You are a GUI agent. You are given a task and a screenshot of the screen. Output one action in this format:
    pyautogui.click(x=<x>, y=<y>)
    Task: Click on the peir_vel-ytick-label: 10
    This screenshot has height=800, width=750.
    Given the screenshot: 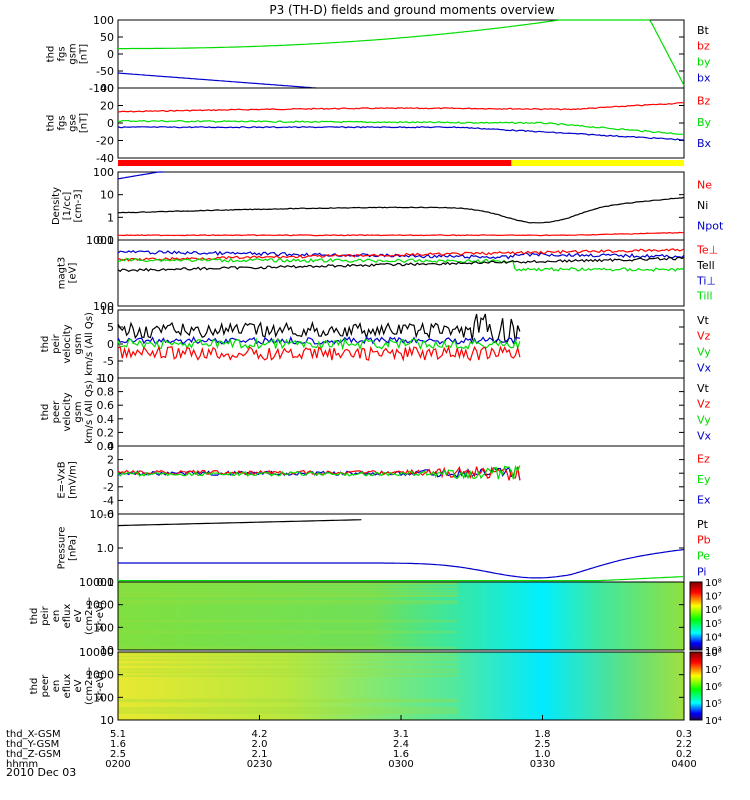 What is the action you would take?
    pyautogui.click(x=107, y=310)
    